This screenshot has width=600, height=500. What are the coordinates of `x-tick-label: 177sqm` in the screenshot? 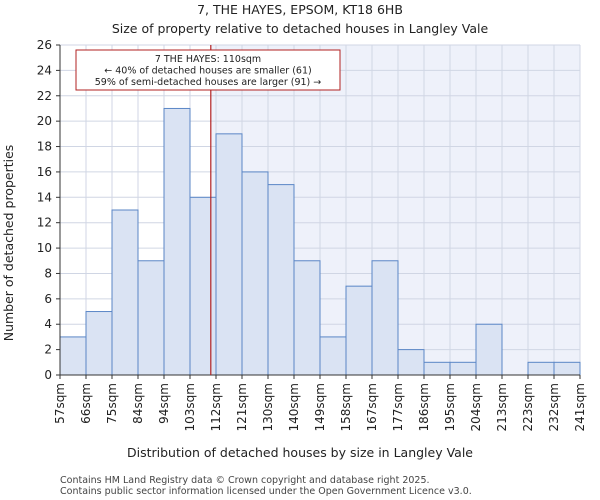 It's located at (398, 407).